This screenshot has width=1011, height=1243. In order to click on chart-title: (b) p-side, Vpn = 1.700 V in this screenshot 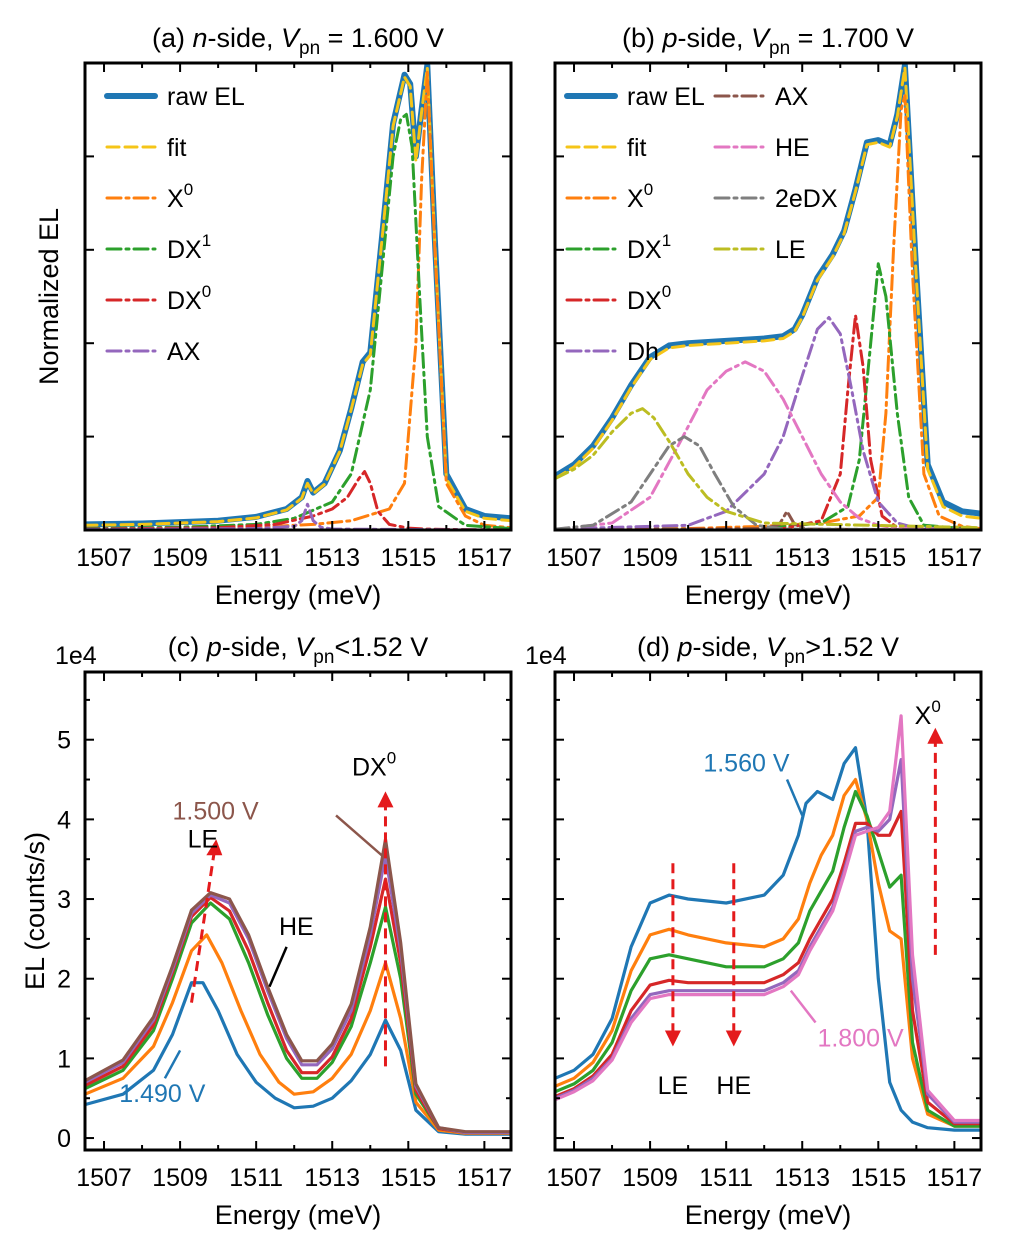, I will do `click(768, 41)`.